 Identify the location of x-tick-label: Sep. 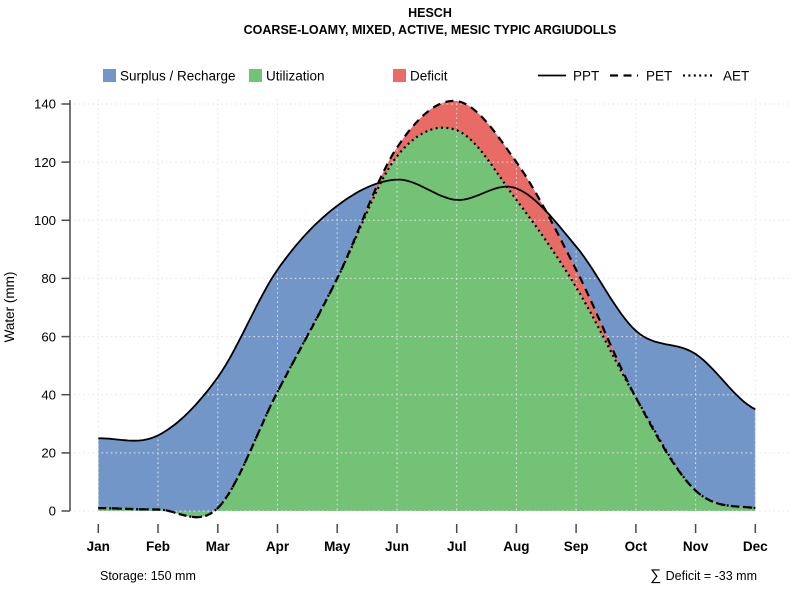
(576, 546).